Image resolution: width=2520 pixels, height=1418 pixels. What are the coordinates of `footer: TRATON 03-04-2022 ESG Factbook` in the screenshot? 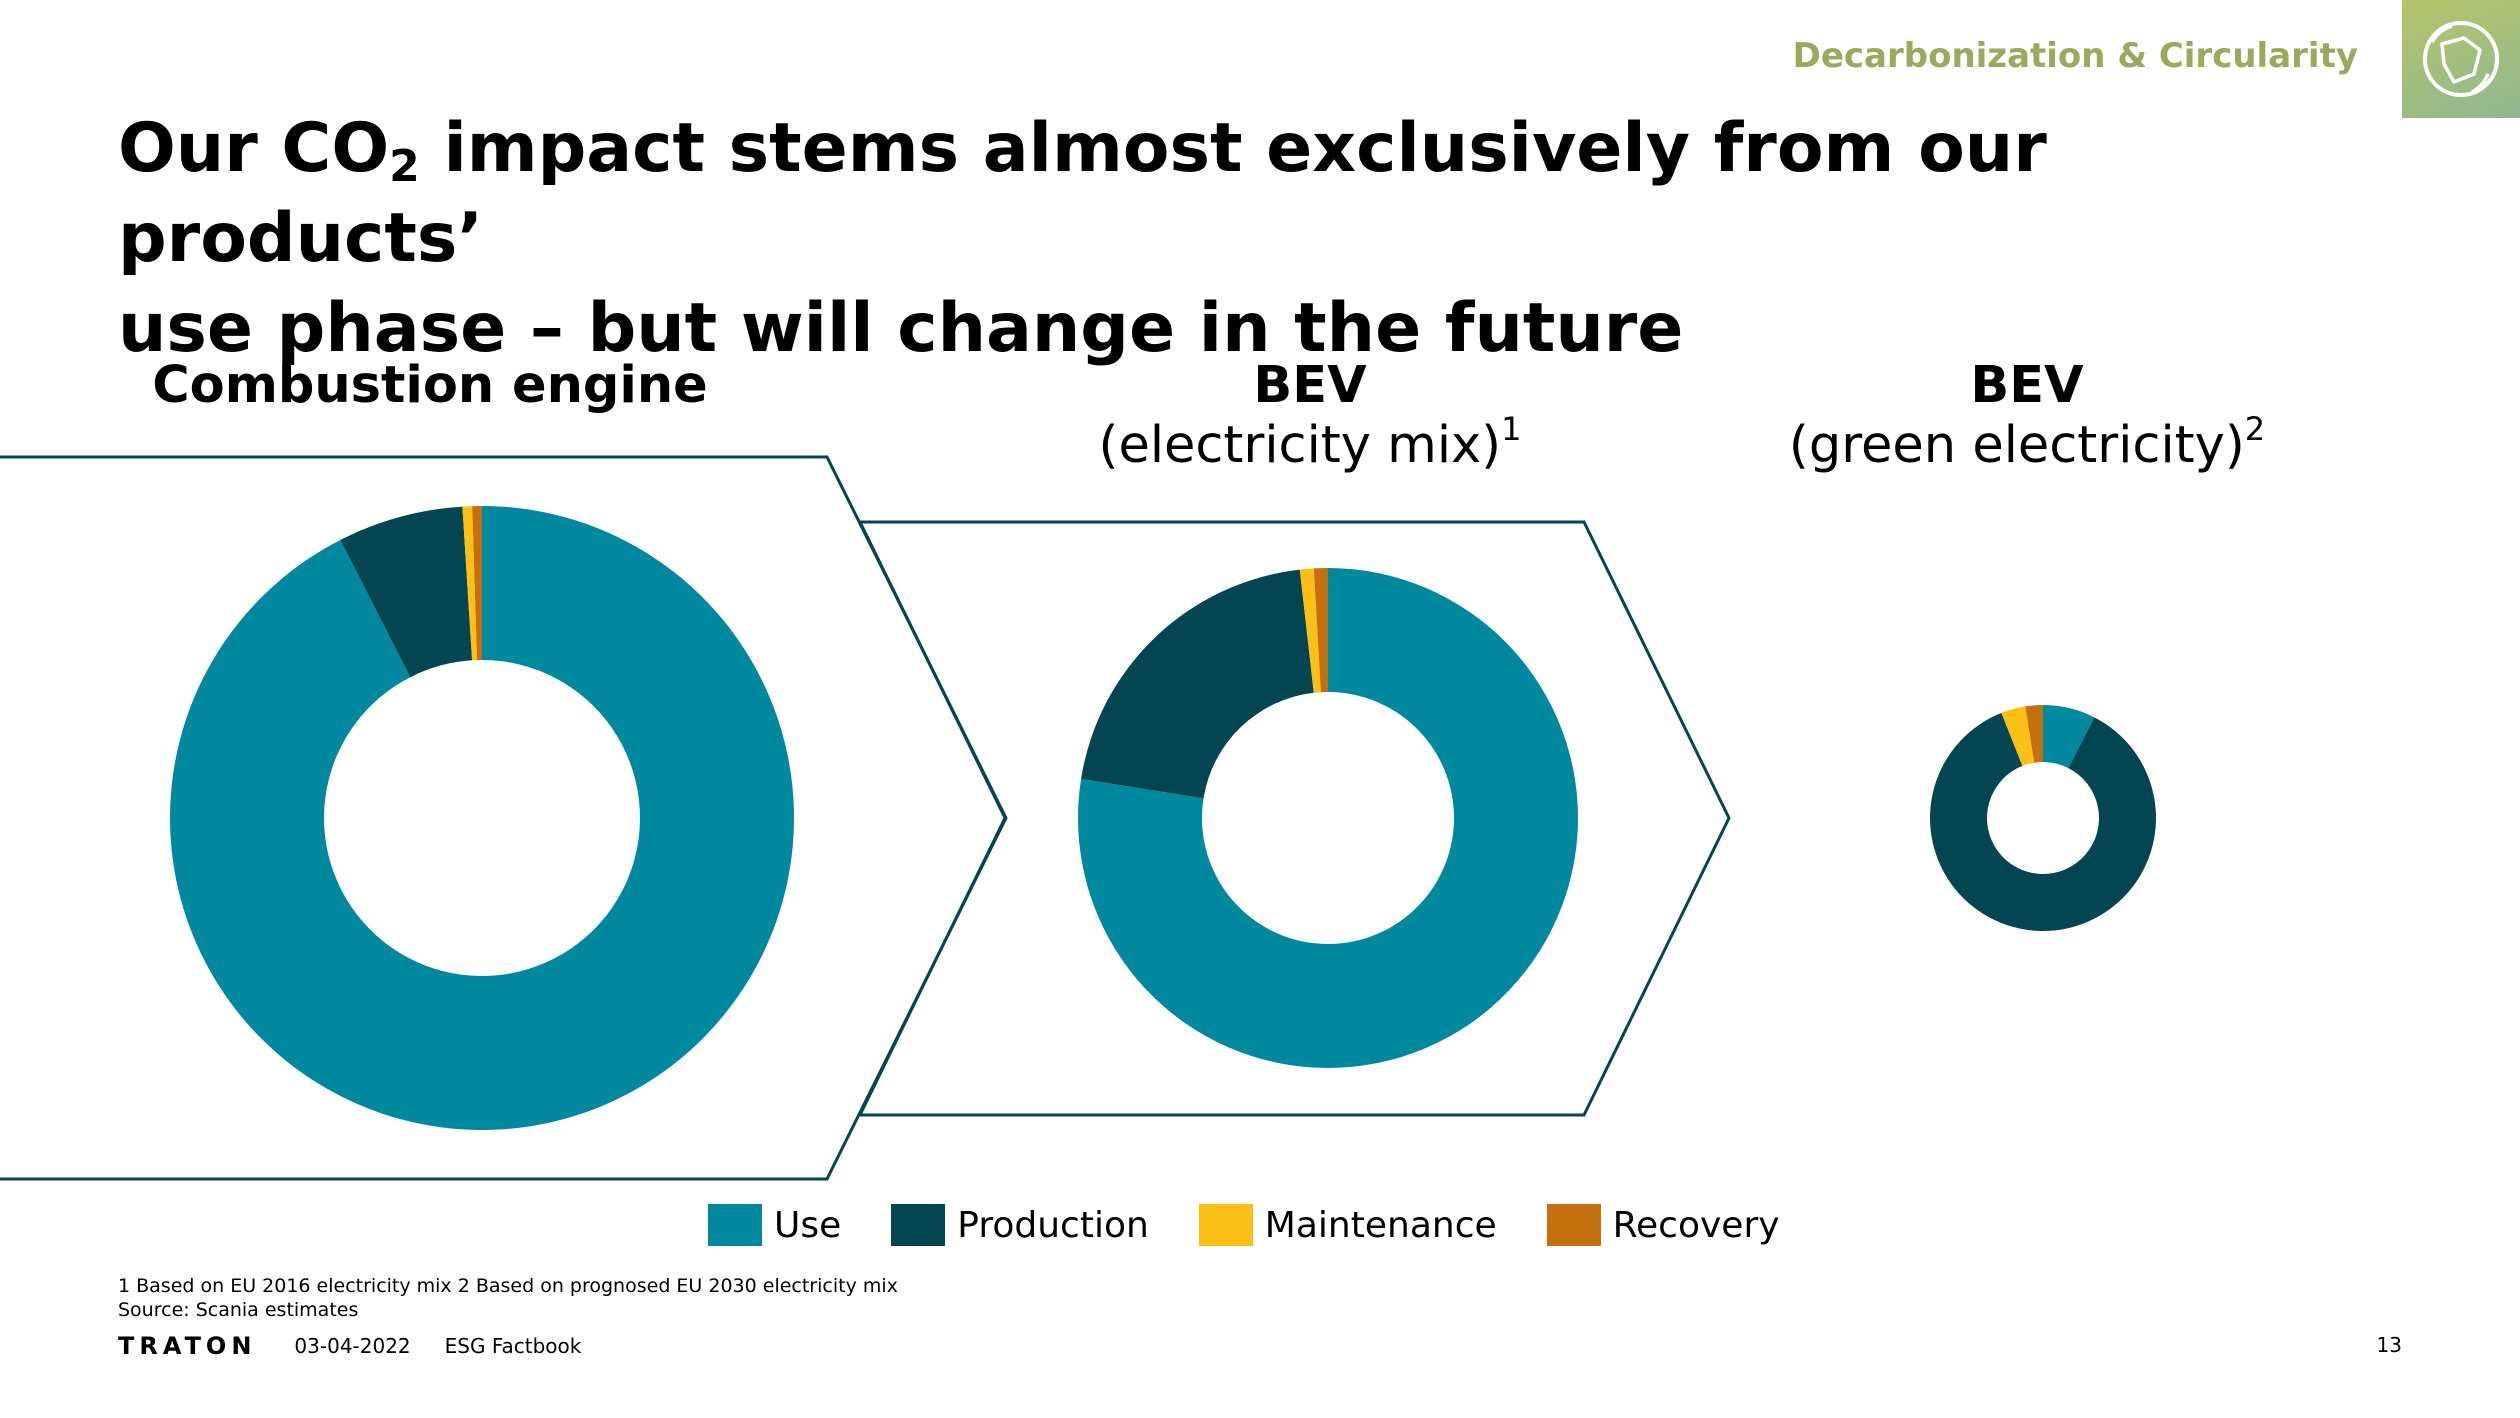 It's located at (349, 1346).